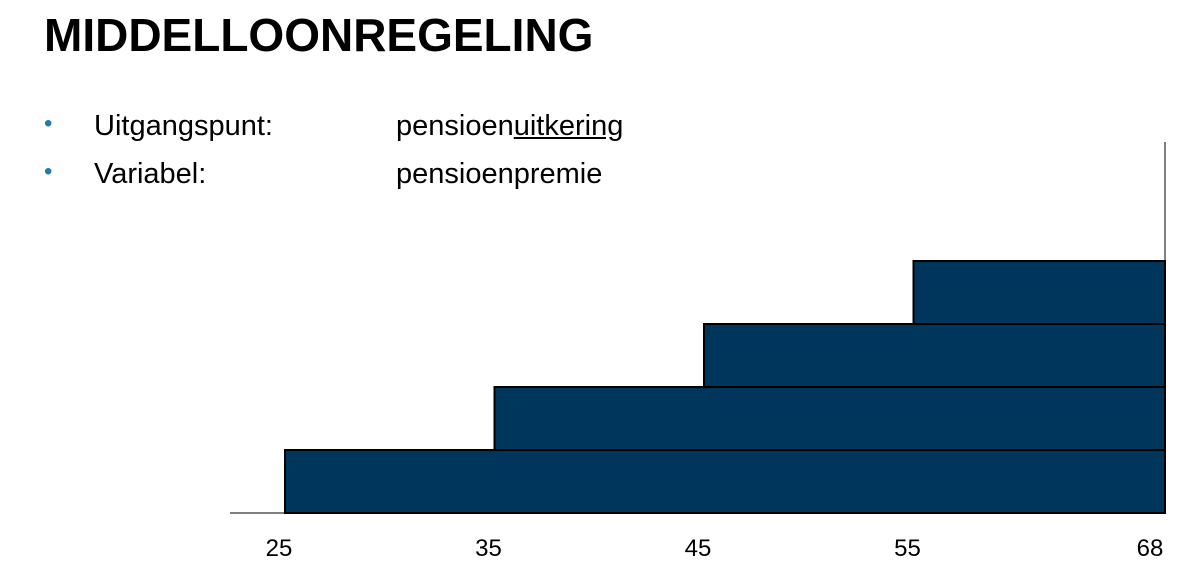 The image size is (1192, 575). I want to click on bullet-value: pensioenuitkering, so click(509, 126).